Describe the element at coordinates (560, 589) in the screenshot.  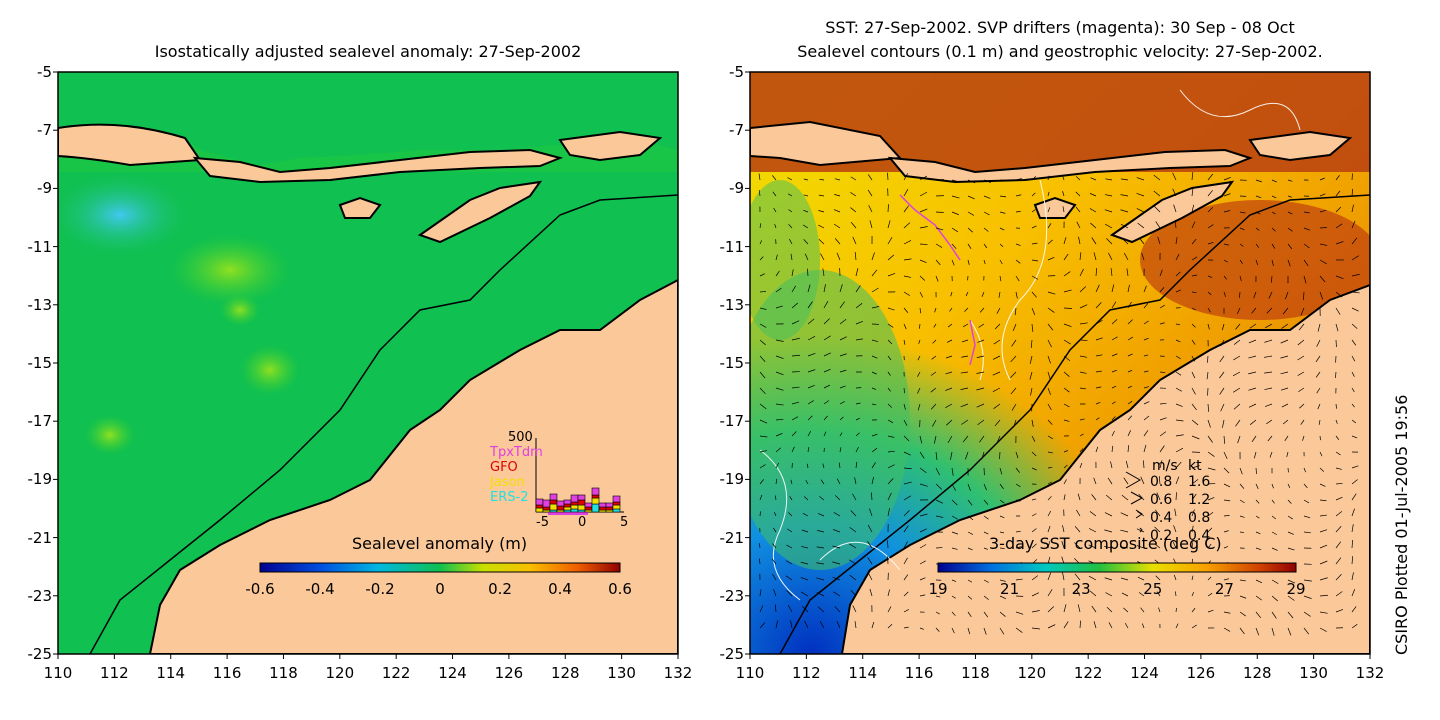
I see `anomaly-colorbar-label: 0.4` at that location.